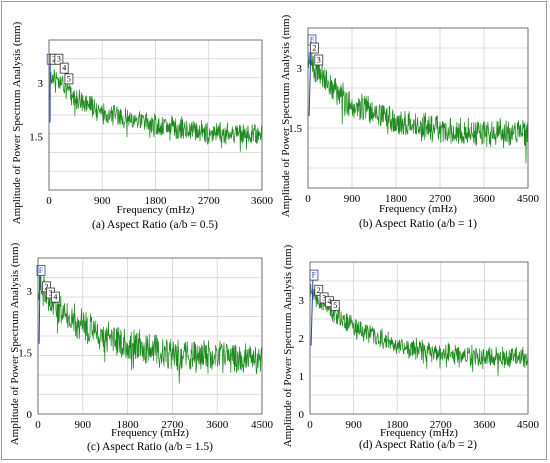 The image size is (550, 463). What do you see at coordinates (418, 445) in the screenshot?
I see `panel-caption: (d) Aspect Ratio (a/b = 2)` at bounding box center [418, 445].